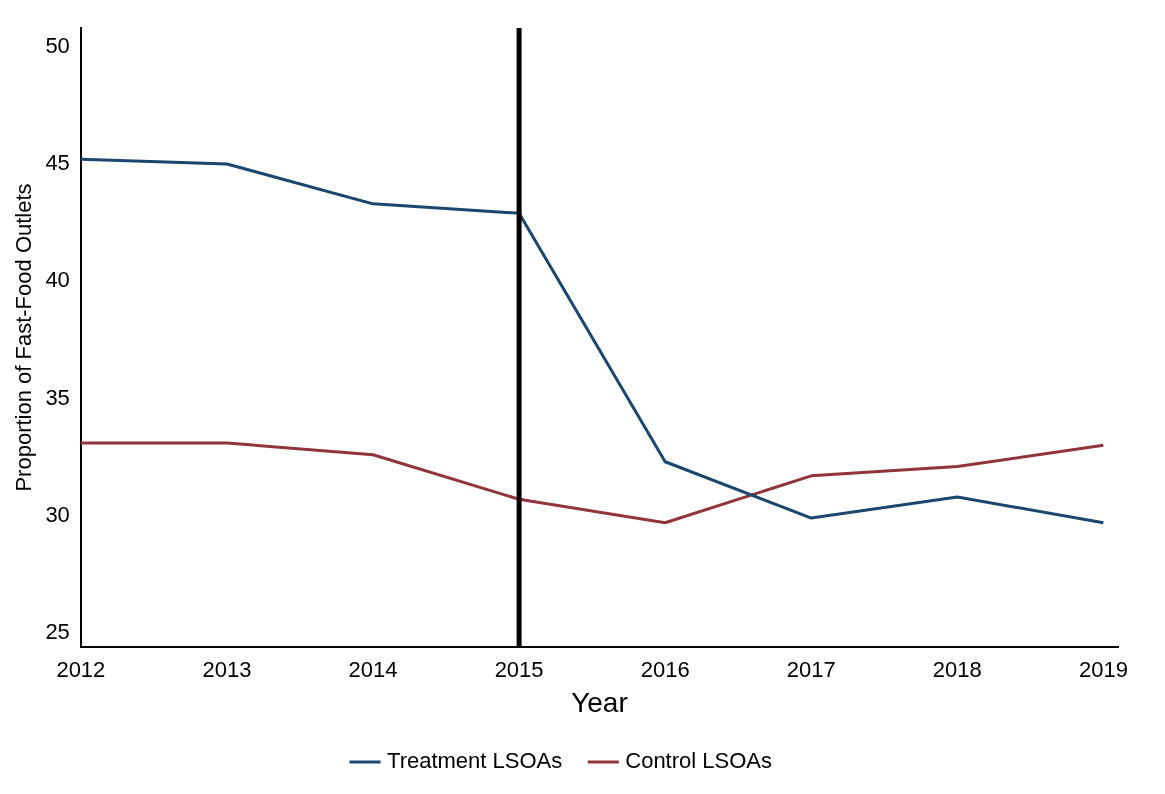  Describe the element at coordinates (57, 163) in the screenshot. I see `y-tick-label: 45` at that location.